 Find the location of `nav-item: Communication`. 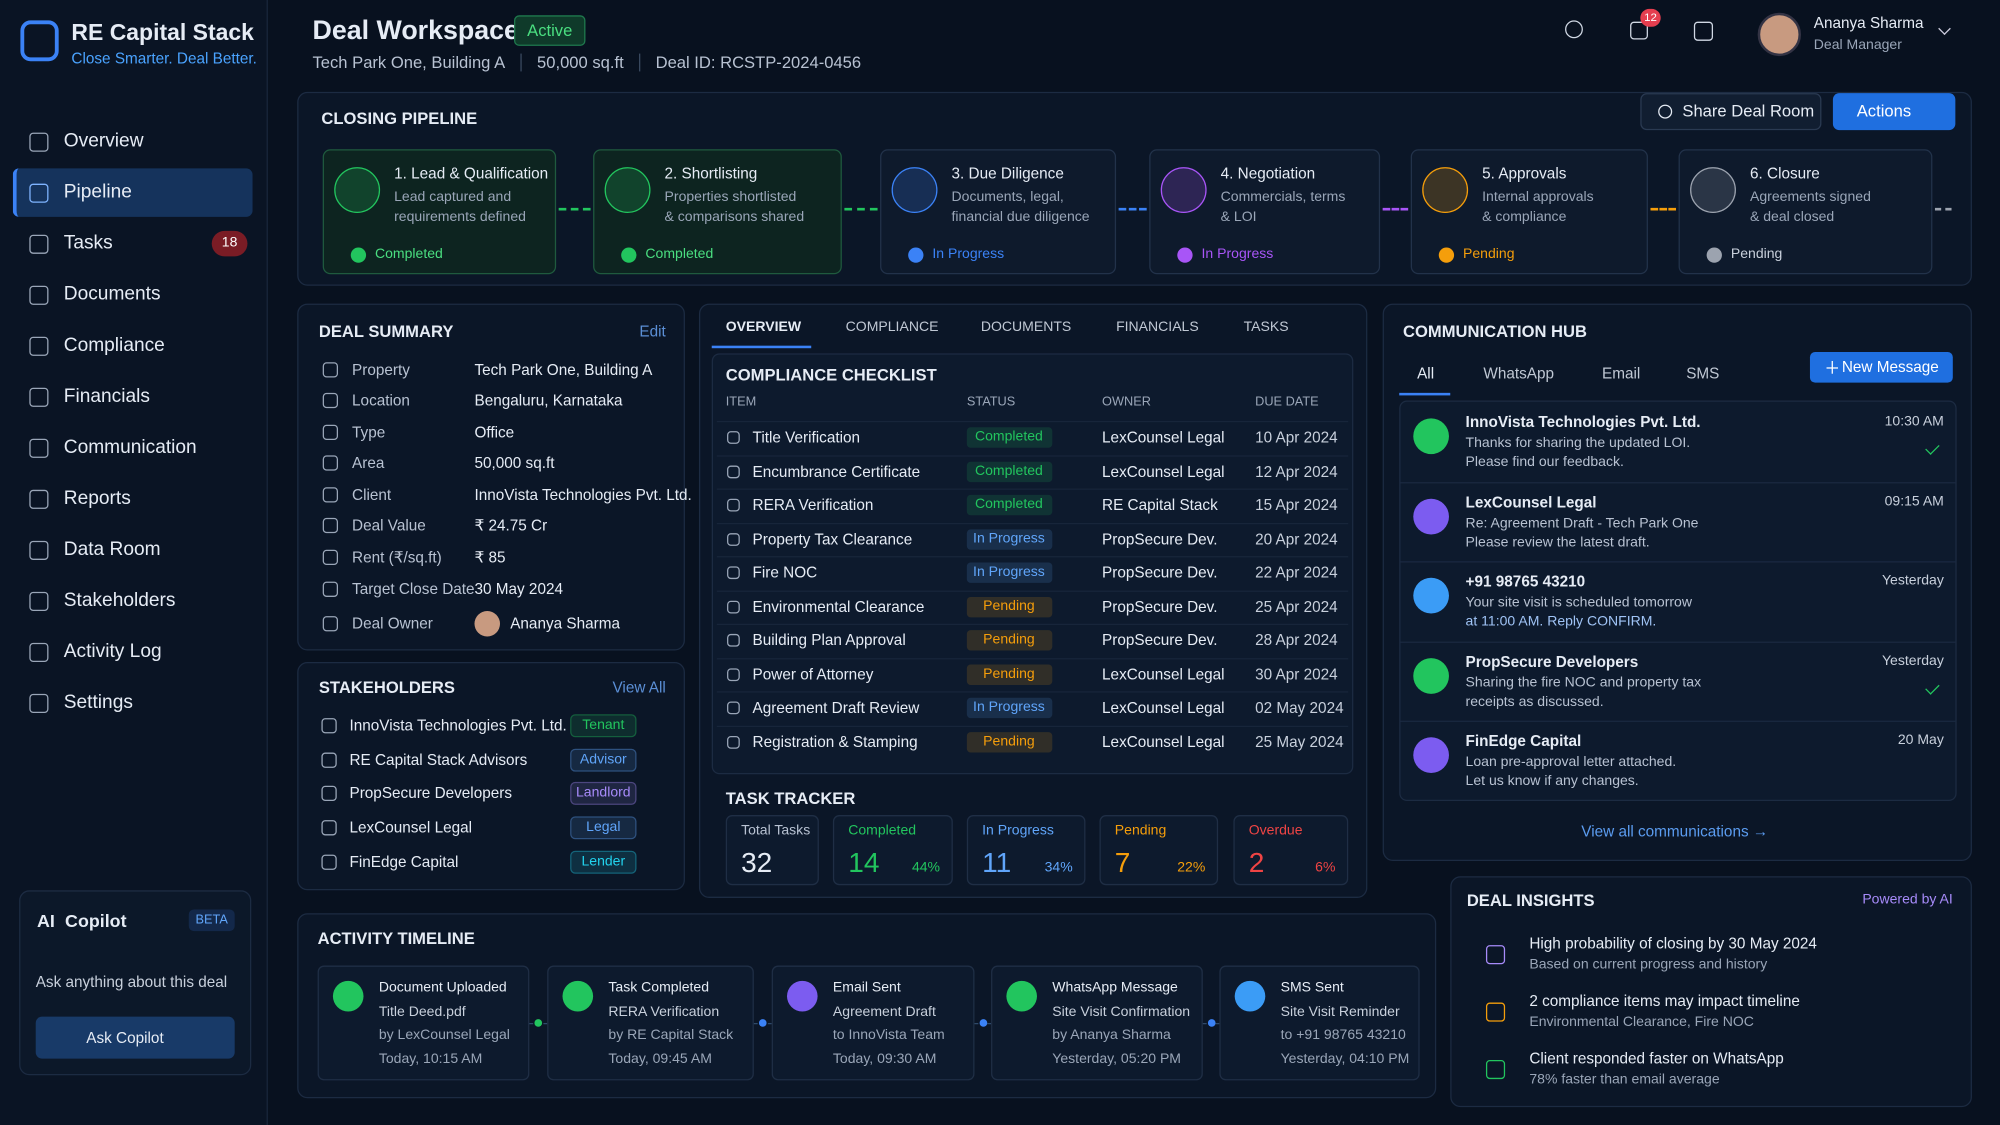

nav-item: Communication is located at coordinates (130, 447).